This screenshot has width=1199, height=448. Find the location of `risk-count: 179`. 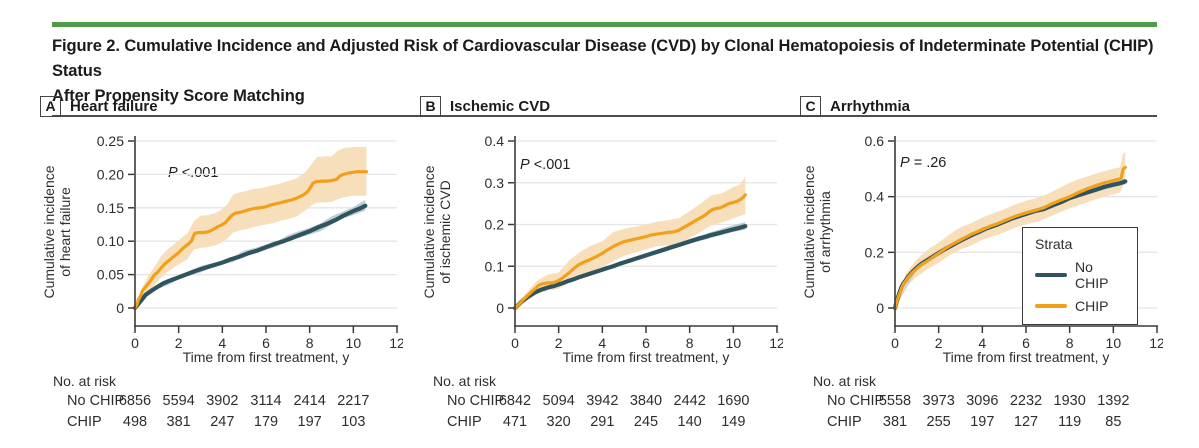

risk-count: 179 is located at coordinates (266, 422).